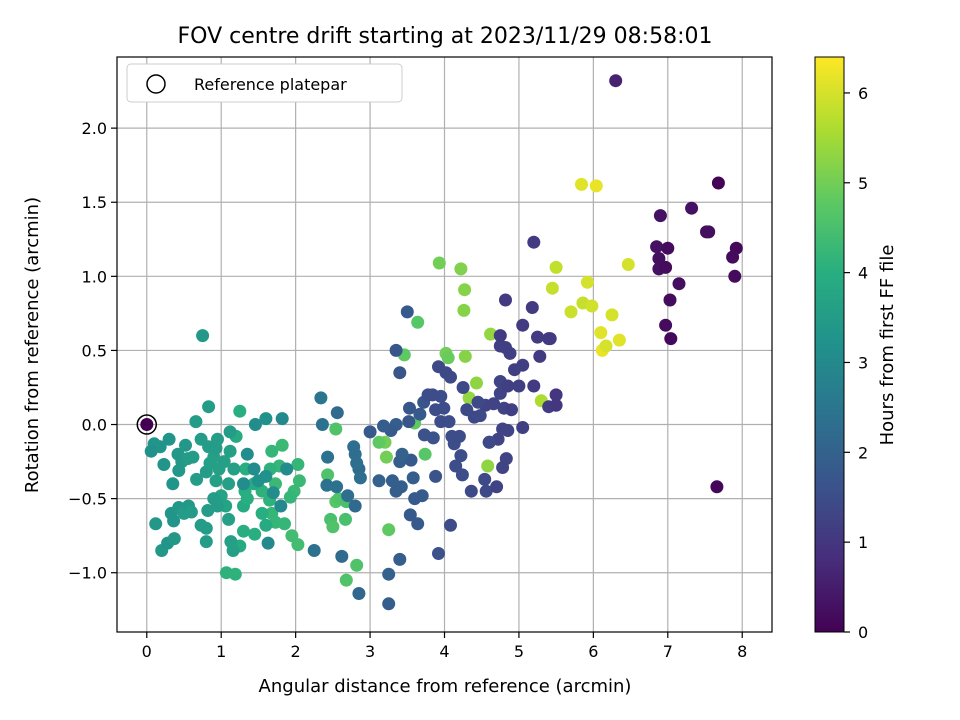 Image resolution: width=960 pixels, height=720 pixels. I want to click on colorbar-tick-label: 3, so click(863, 362).